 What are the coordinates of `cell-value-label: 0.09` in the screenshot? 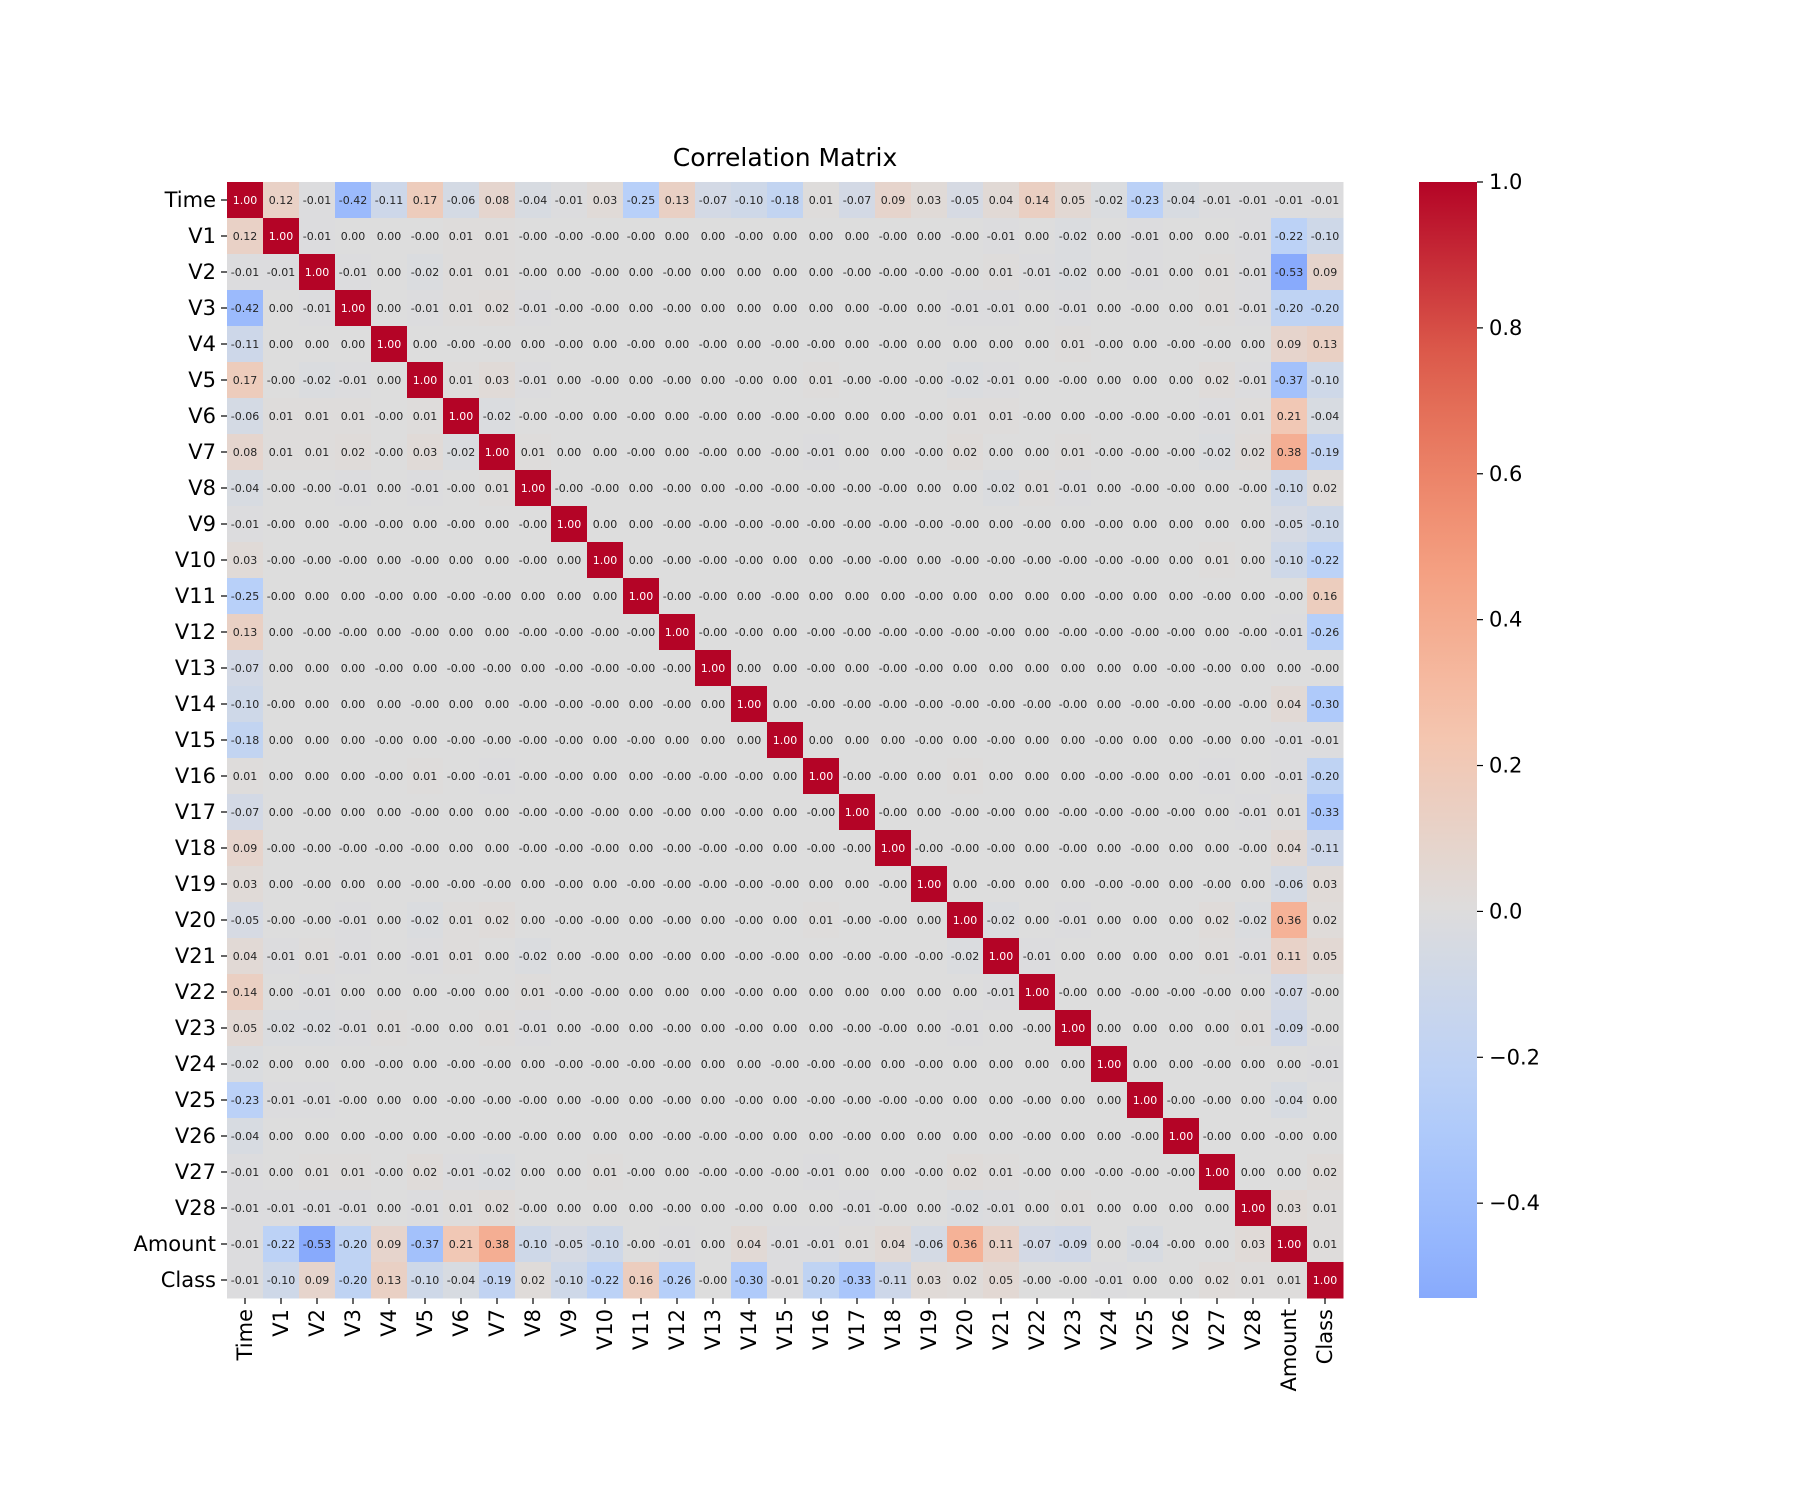 It's located at (1325, 272).